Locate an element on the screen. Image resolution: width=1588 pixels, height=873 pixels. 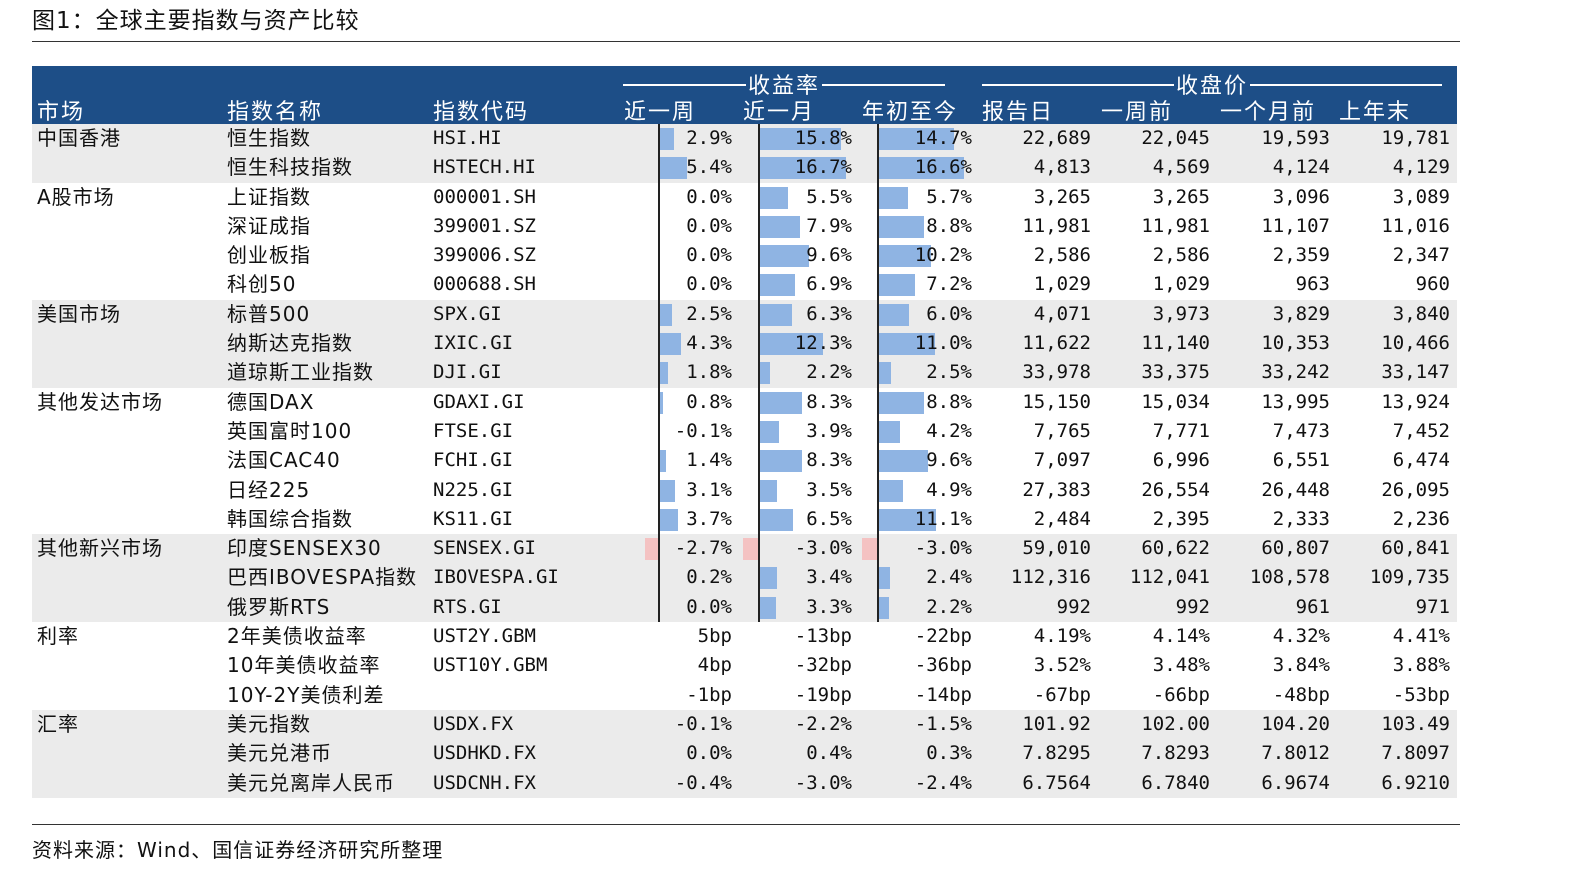
index-name-cell: 上证指数 is located at coordinates (269, 196).